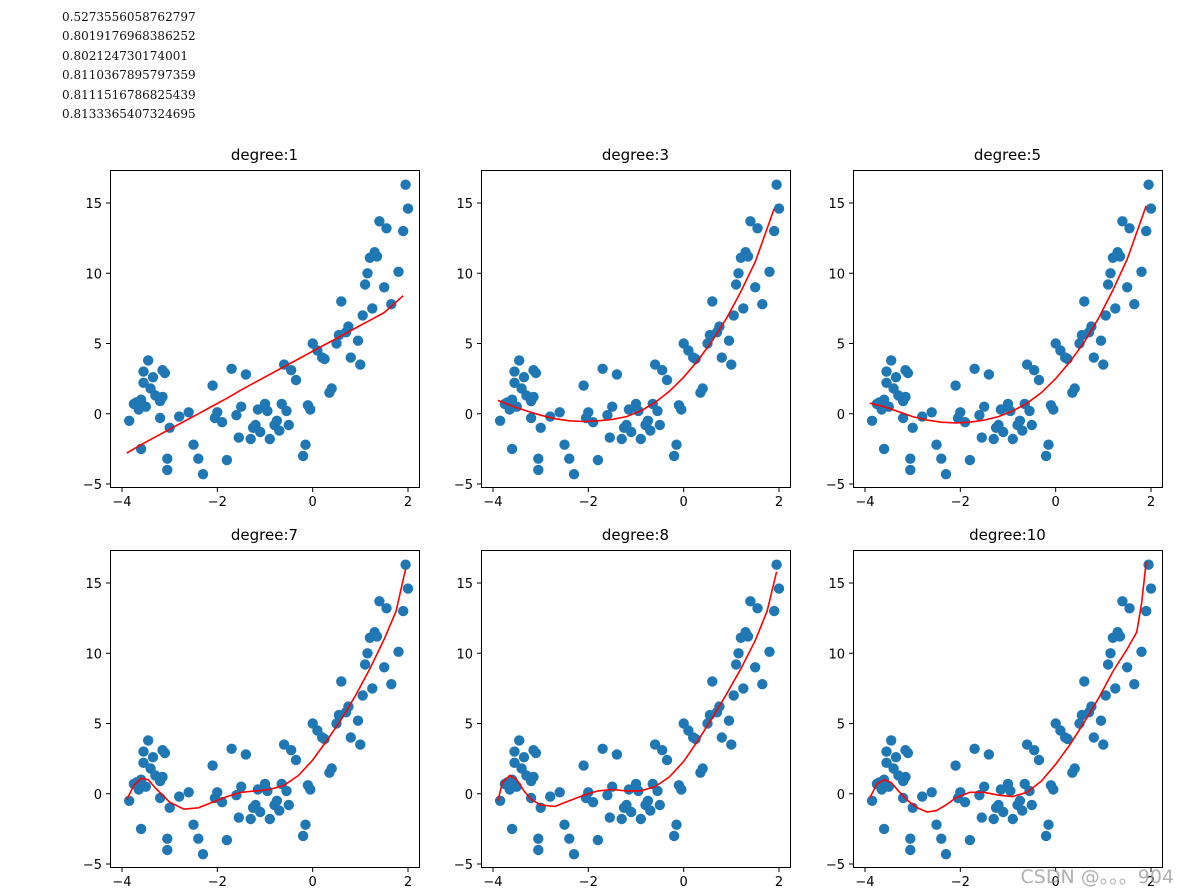 This screenshot has width=1178, height=895. What do you see at coordinates (635, 155) in the screenshot?
I see `subplot-title: degree:3` at bounding box center [635, 155].